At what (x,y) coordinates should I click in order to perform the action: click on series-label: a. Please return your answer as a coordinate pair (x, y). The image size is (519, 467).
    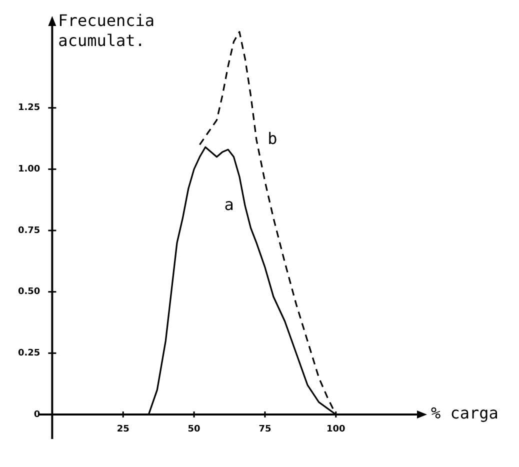
    Looking at the image, I should click on (229, 204).